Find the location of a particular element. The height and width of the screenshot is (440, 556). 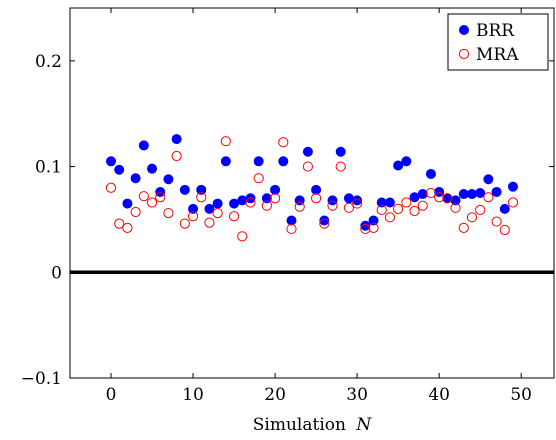

x-axis-label-variable: N is located at coordinates (363, 425).